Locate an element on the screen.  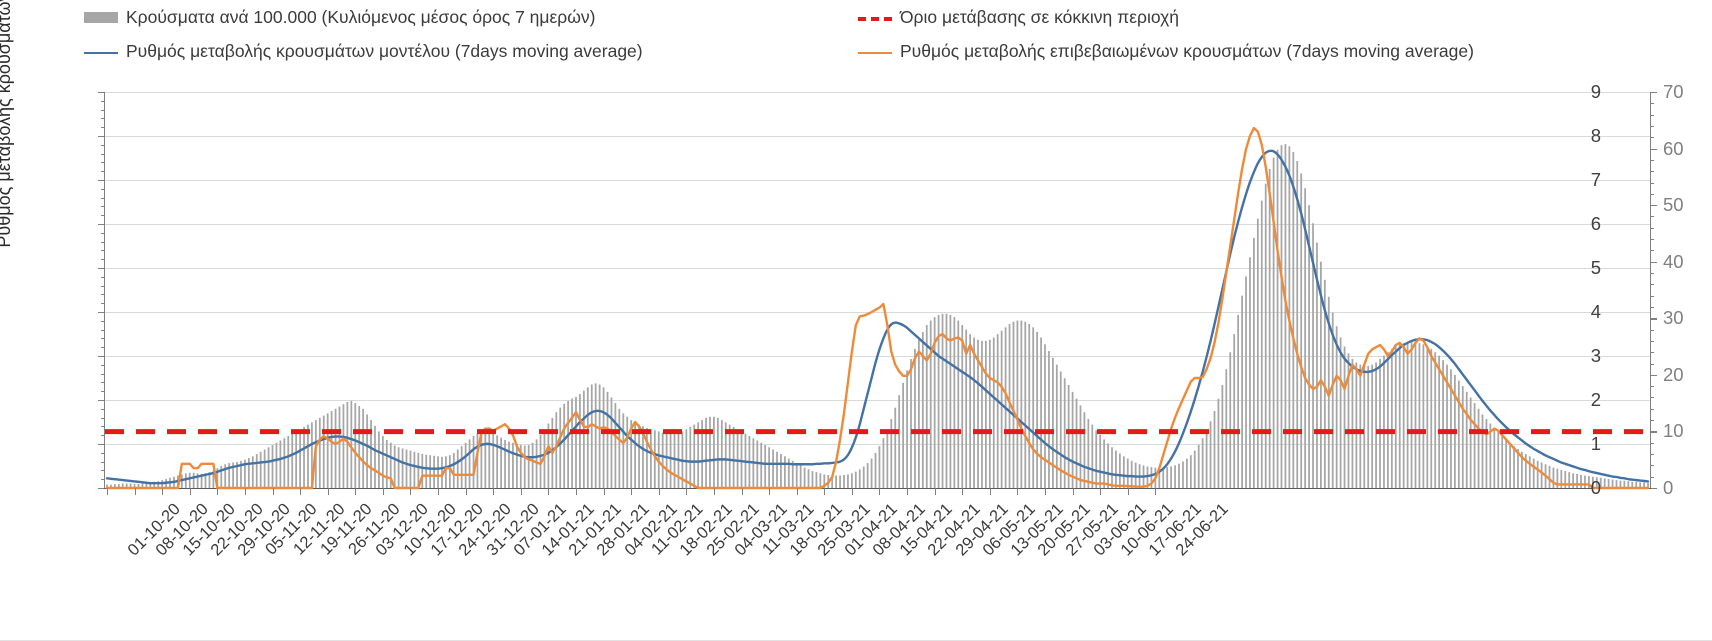
y-axis-right-tick-label: 0 is located at coordinates (1668, 487).